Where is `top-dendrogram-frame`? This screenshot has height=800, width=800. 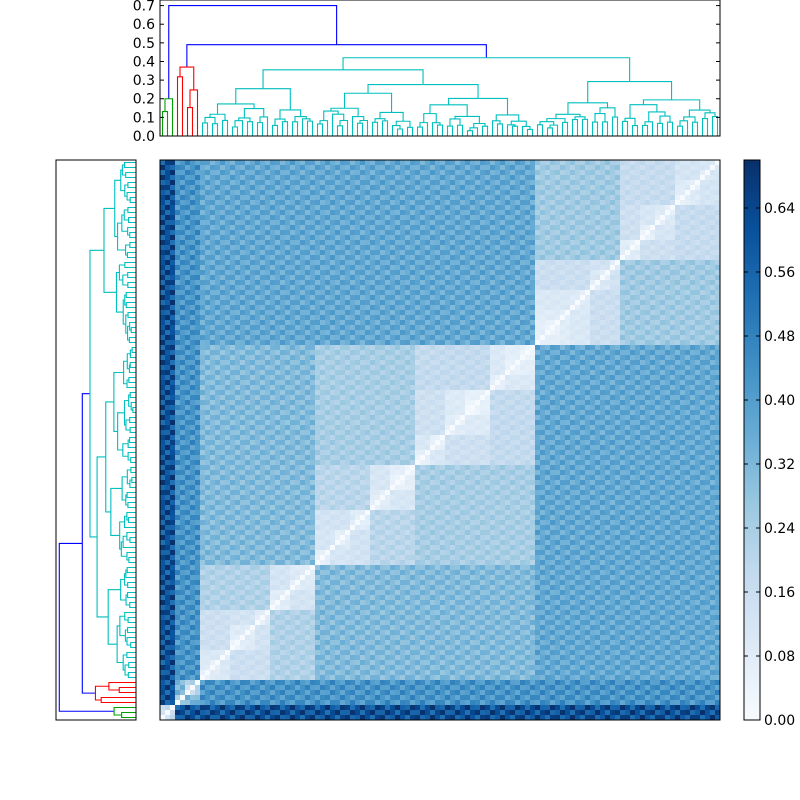
top-dendrogram-frame is located at coordinates (440, 68).